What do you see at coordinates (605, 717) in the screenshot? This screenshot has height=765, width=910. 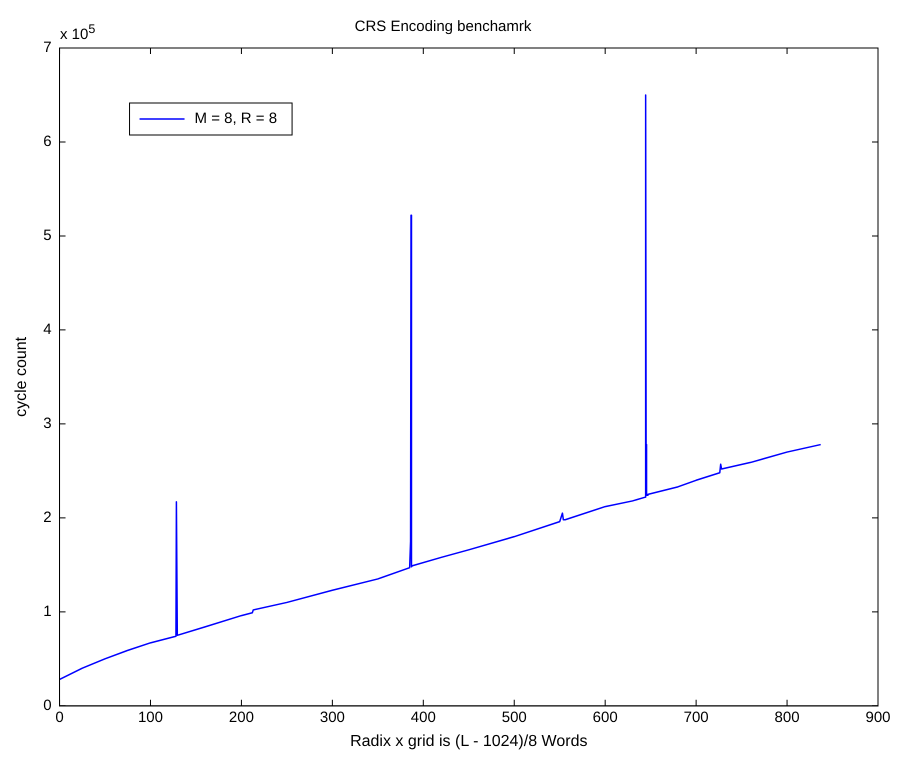 I see `x-tick-label: 600` at bounding box center [605, 717].